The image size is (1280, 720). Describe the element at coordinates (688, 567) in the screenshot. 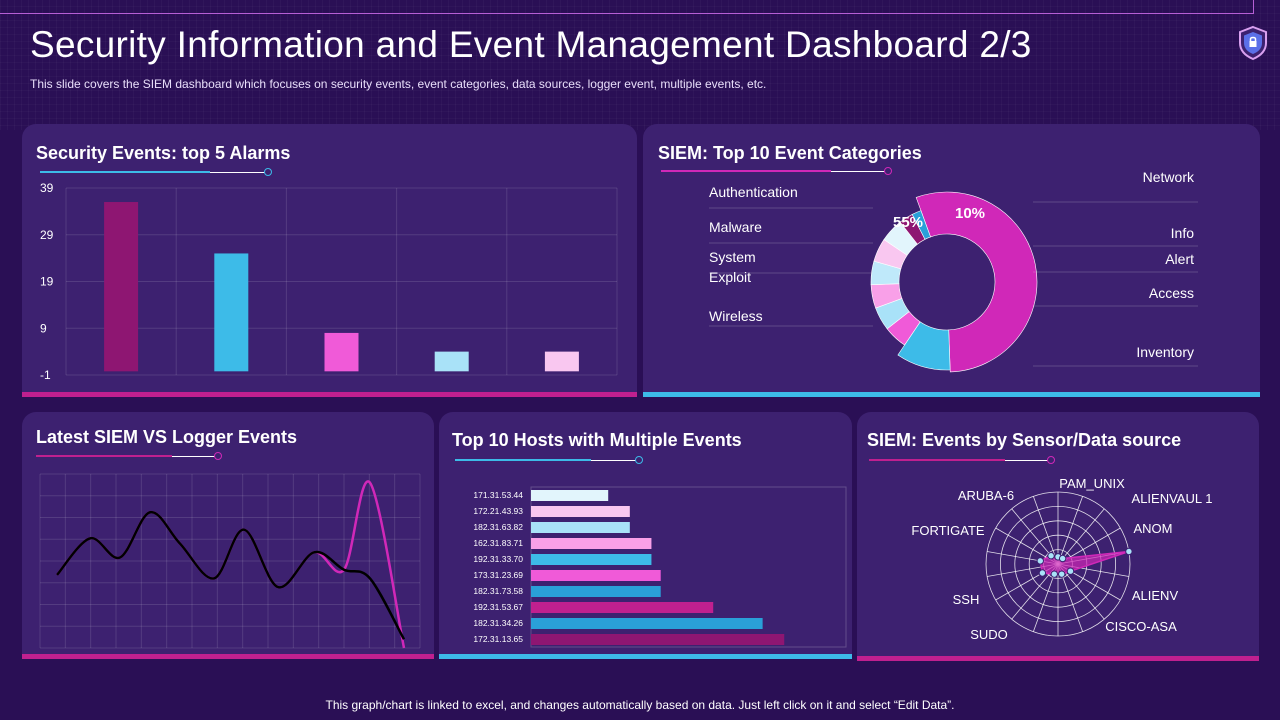

I see `hosts-plot-frame` at that location.